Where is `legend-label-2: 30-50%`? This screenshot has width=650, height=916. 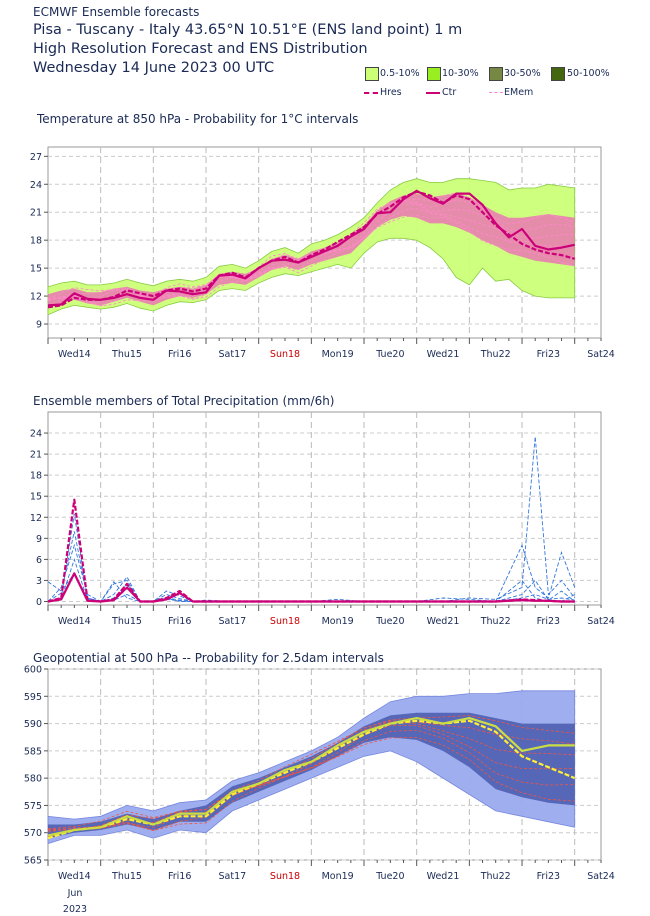
legend-label-2: 30-50% is located at coordinates (522, 73).